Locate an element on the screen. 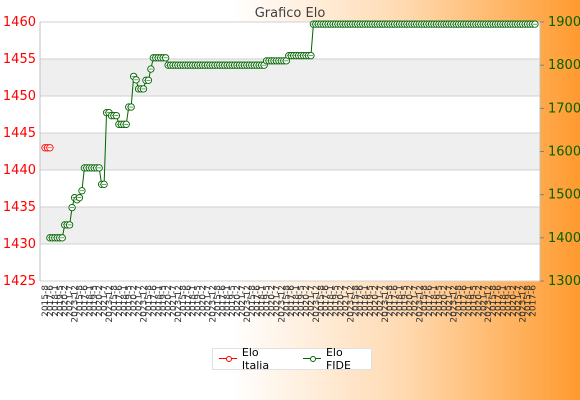 The height and width of the screenshot is (400, 580). legend-label-elo-italia: Elo Italia is located at coordinates (255, 359).